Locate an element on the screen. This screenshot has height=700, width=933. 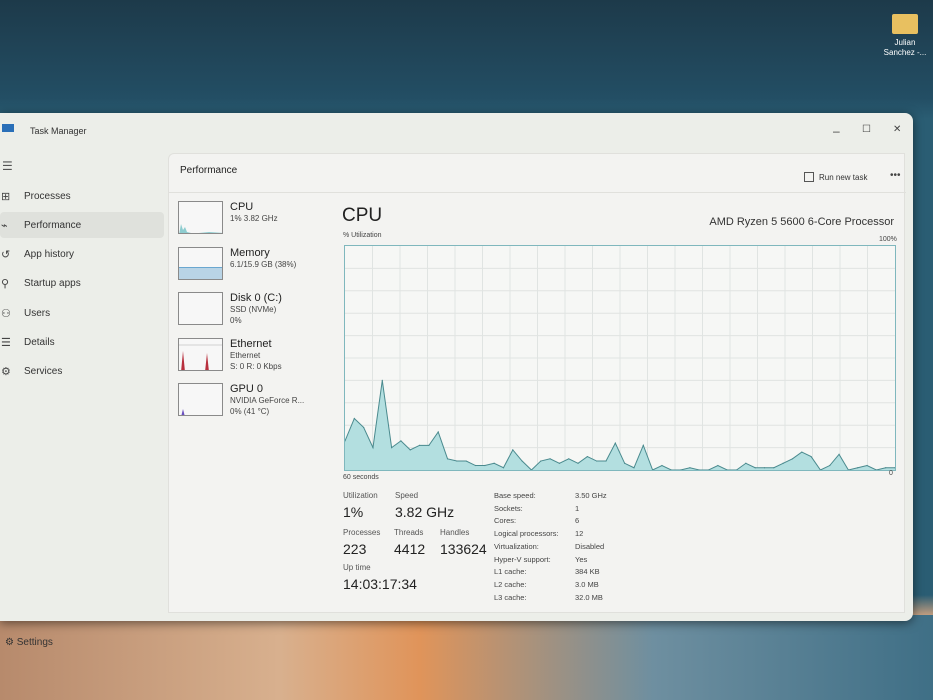
sidebar-item-label: App history is located at coordinates (49, 255).